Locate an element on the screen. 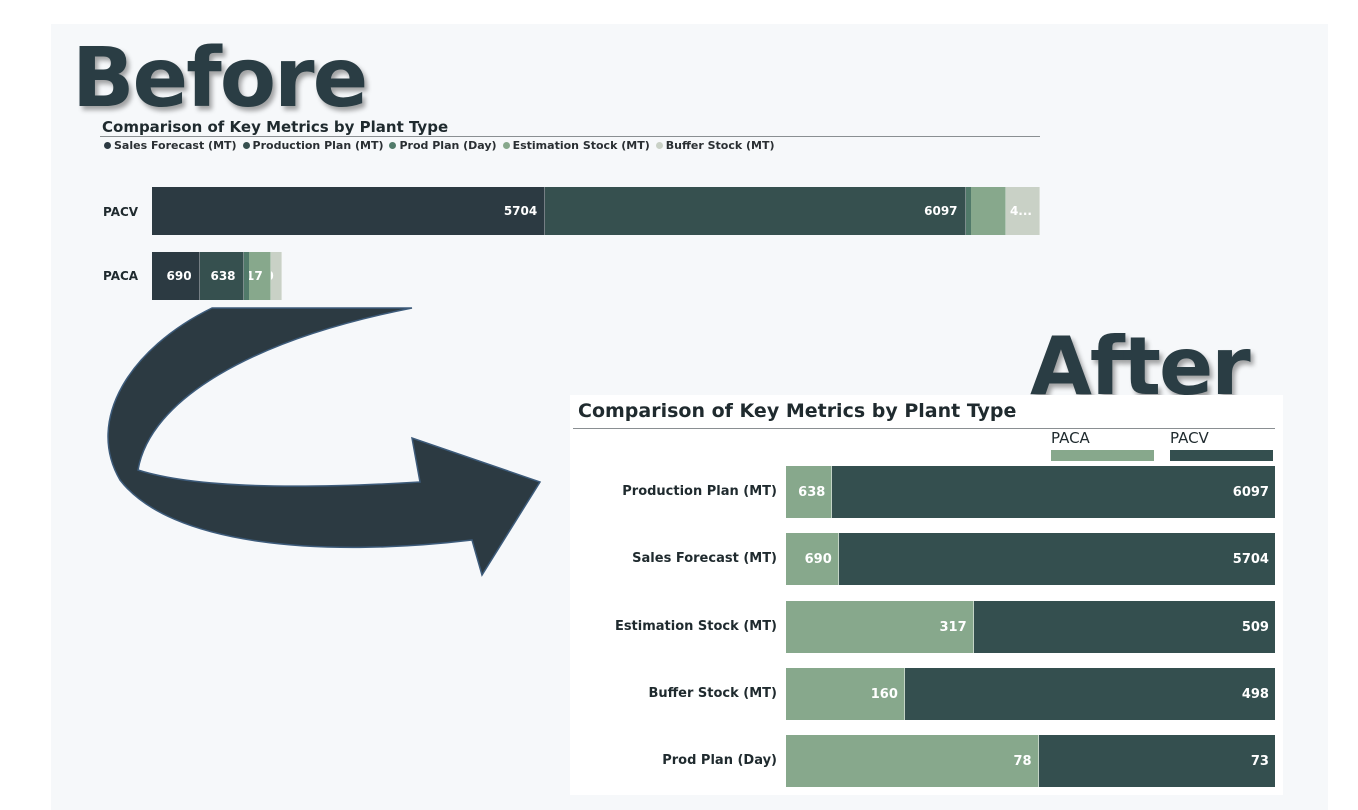 The height and width of the screenshot is (810, 1358). before-bar-pacv-0: 5704 is located at coordinates (349, 211).